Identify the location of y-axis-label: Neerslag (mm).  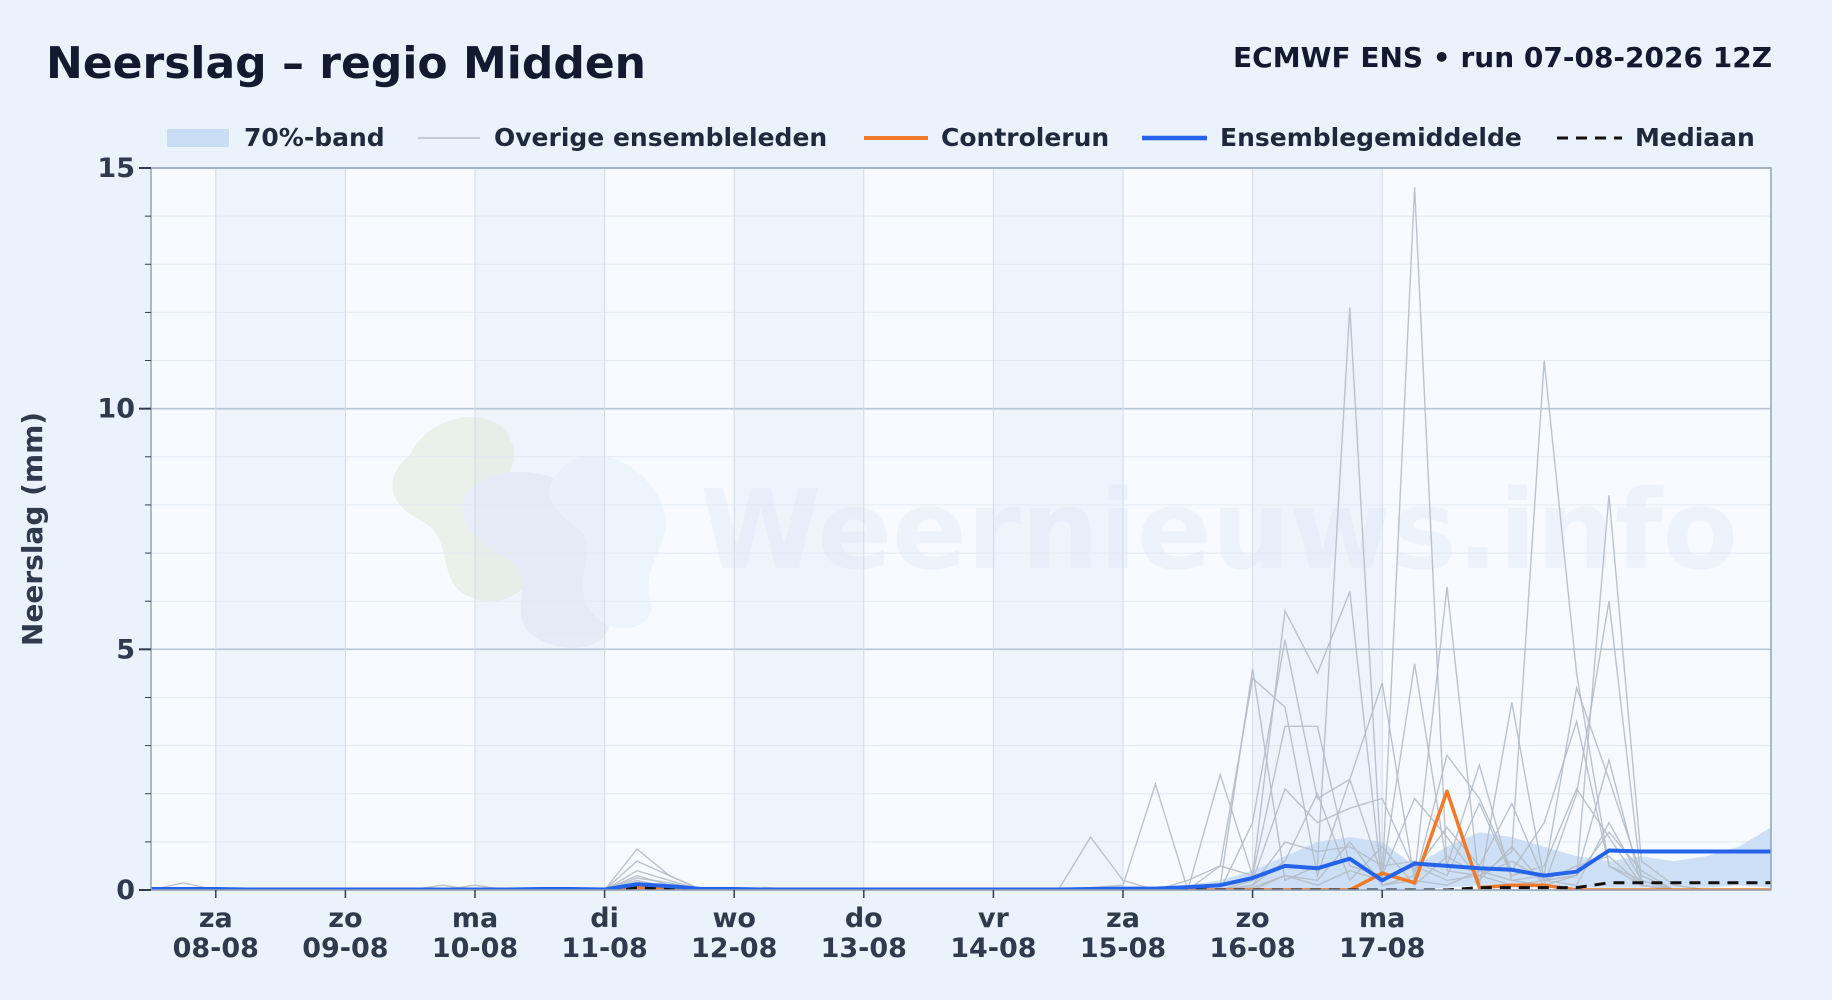
(32, 529).